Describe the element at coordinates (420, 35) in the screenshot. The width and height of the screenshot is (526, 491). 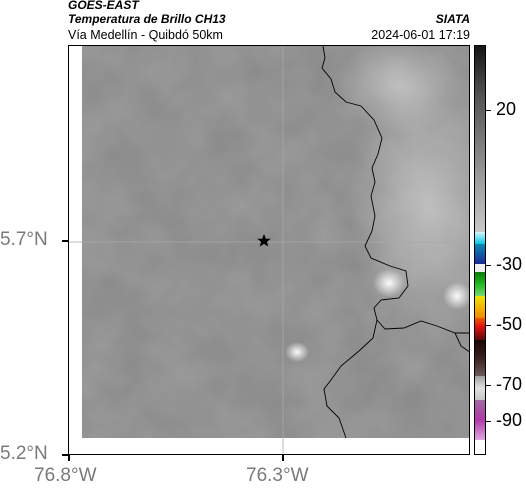
I see `timestamp-label: 2024-06-01 17:19` at that location.